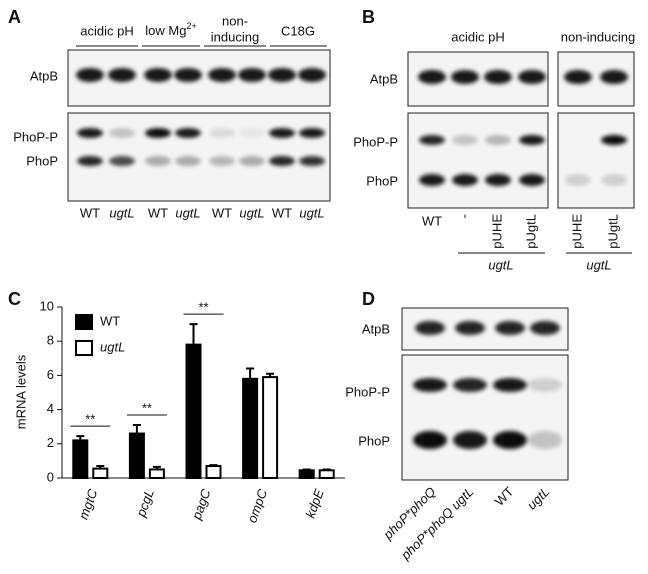 The image size is (648, 574). Describe the element at coordinates (20, 391) in the screenshot. I see `y-axis-label: mRNA levels` at that location.